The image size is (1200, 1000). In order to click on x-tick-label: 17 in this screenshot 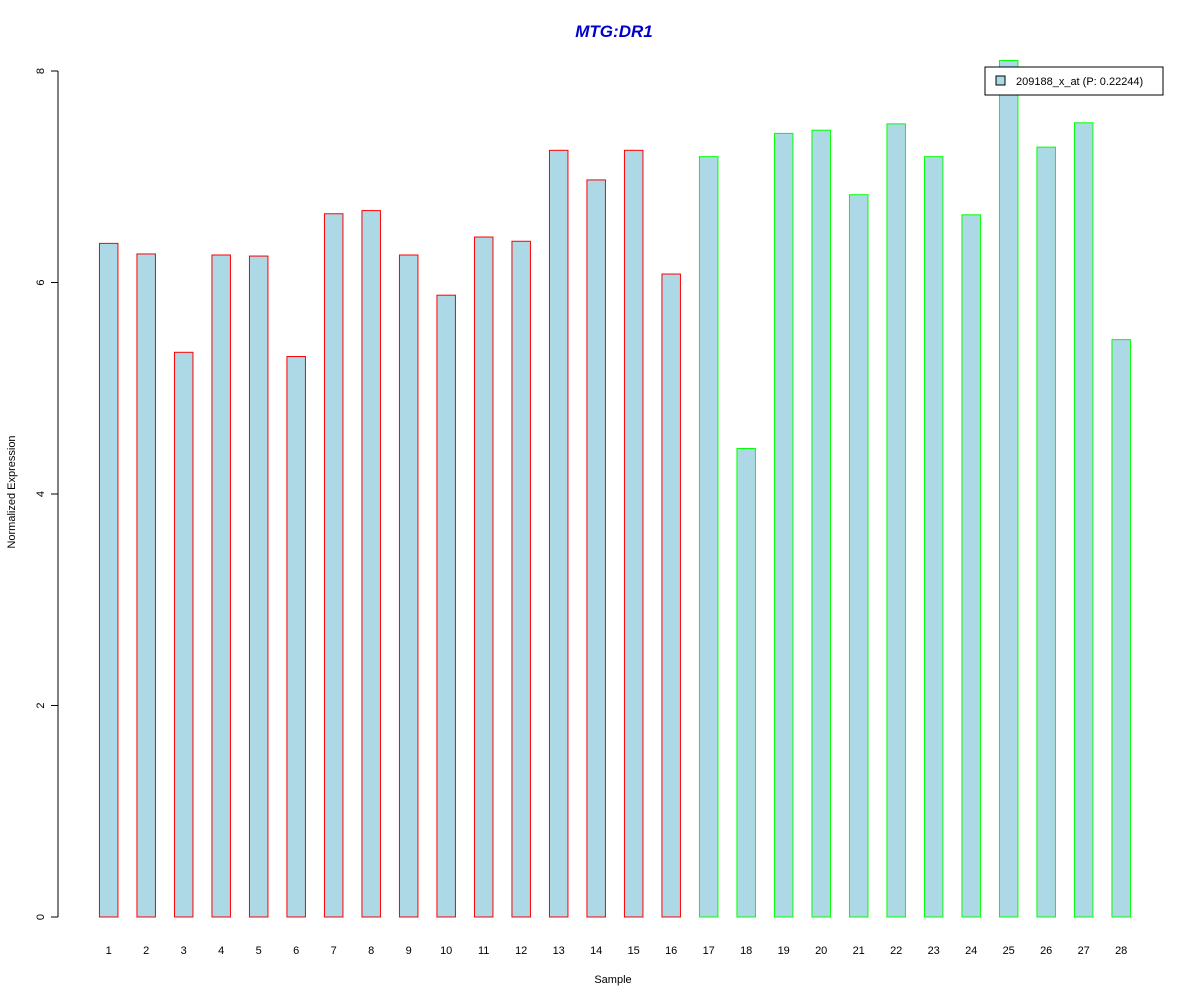, I will do `click(709, 951)`.